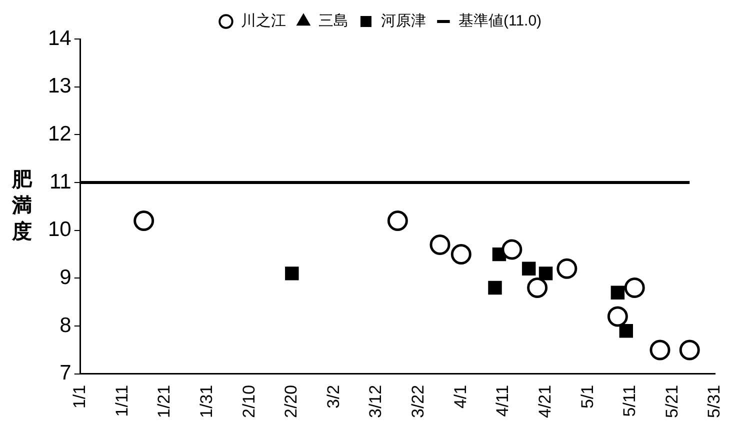  Describe the element at coordinates (80, 396) in the screenshot. I see `x-tick-label: 1/1` at that location.